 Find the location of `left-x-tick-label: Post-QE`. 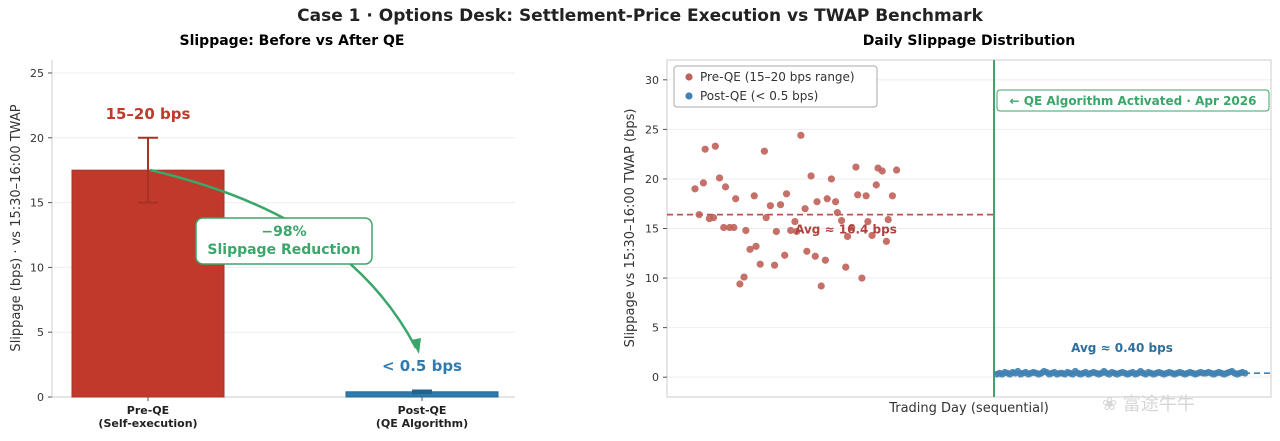

left-x-tick-label: Post-QE is located at coordinates (422, 410).